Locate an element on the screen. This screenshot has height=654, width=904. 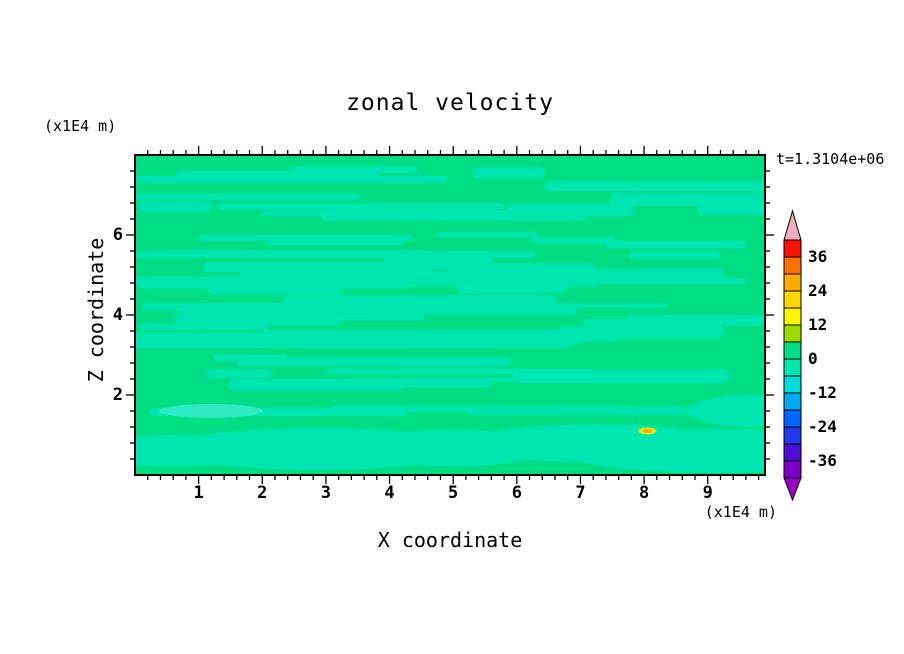
x-tick-label: 1 is located at coordinates (198, 493).